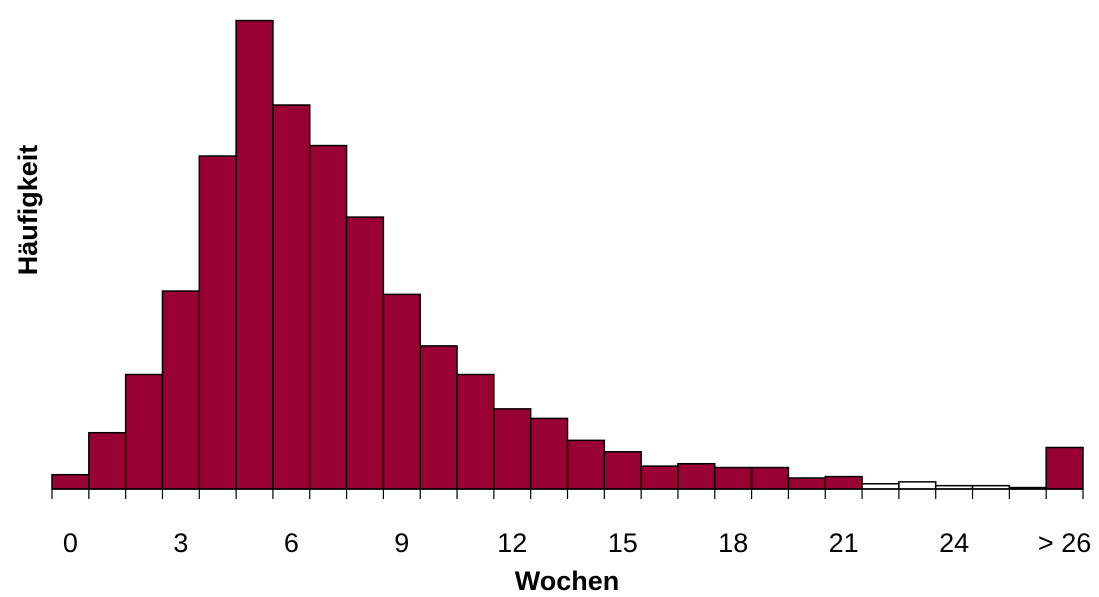  What do you see at coordinates (180, 543) in the screenshot?
I see `x-tick-label: 3` at bounding box center [180, 543].